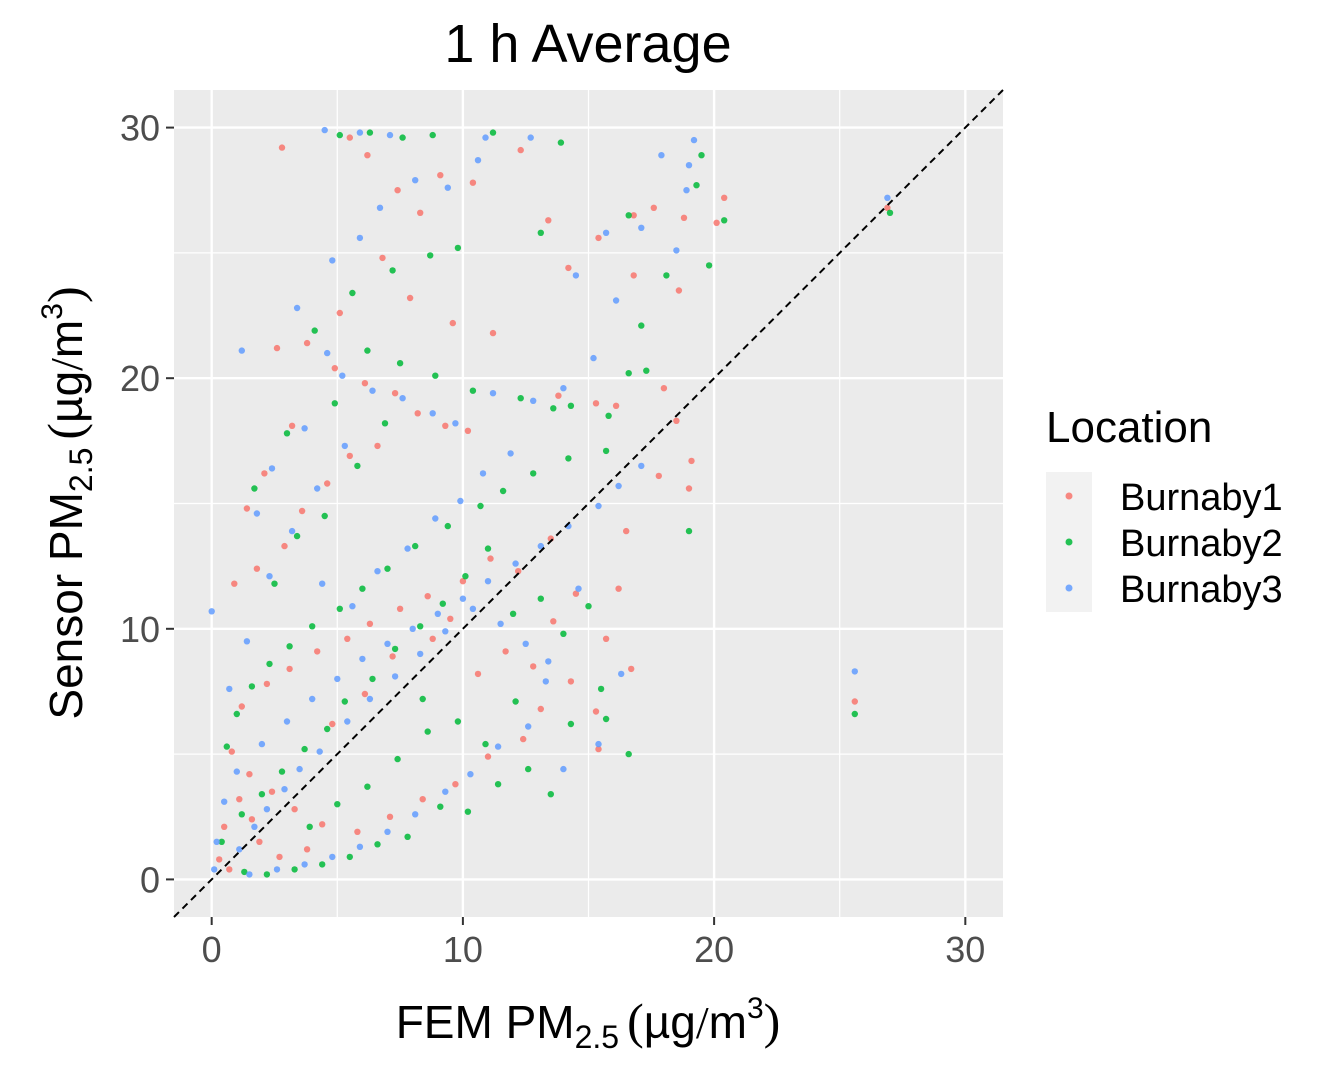 Image resolution: width=1344 pixels, height=1075 pixels. What do you see at coordinates (1069, 542) in the screenshot?
I see `legend-key-Burnaby2` at bounding box center [1069, 542].